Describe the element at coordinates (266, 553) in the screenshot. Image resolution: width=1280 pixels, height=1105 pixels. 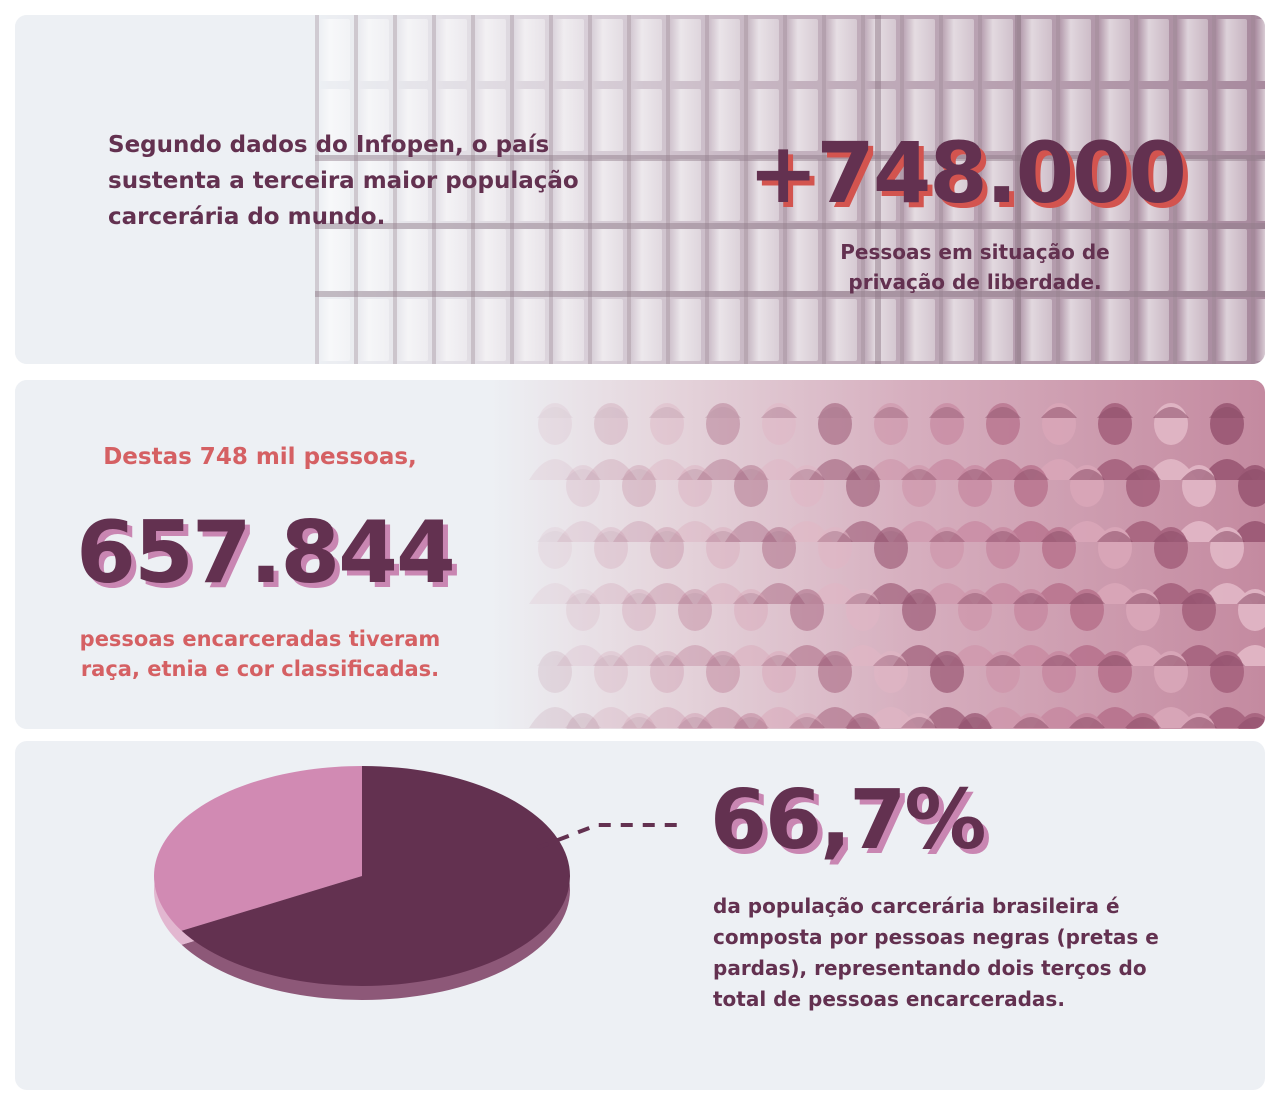
I see `classified-number: 657.844` at that location.